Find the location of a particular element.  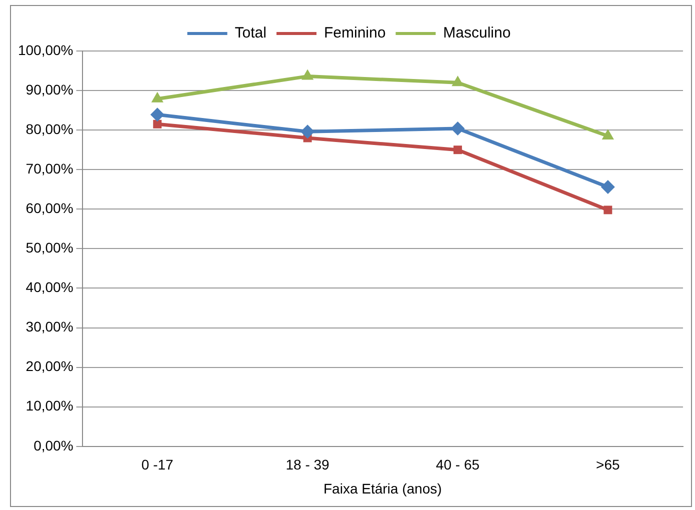

x-axis-title: Faixa Etária (anos) is located at coordinates (382, 488).